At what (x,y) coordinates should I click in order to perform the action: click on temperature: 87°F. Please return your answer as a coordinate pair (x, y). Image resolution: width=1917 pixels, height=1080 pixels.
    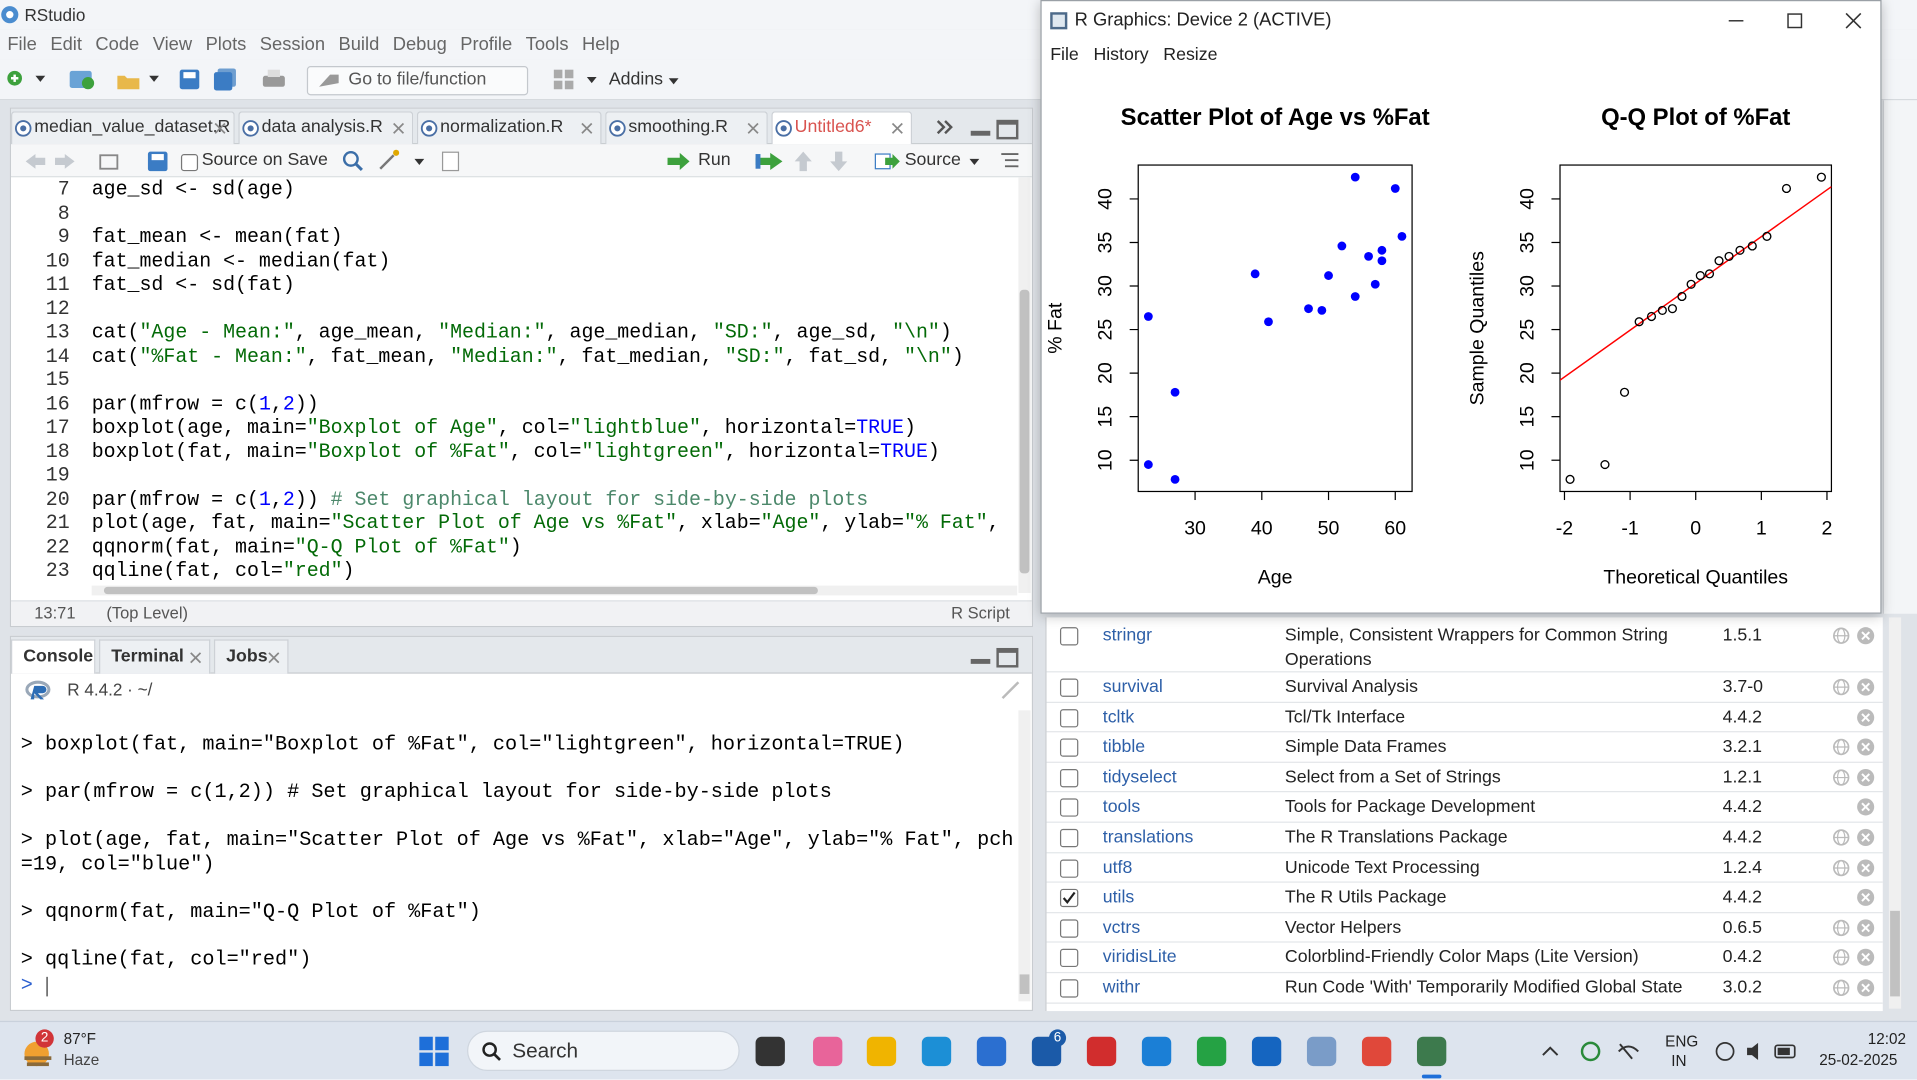
    Looking at the image, I should click on (80, 1039).